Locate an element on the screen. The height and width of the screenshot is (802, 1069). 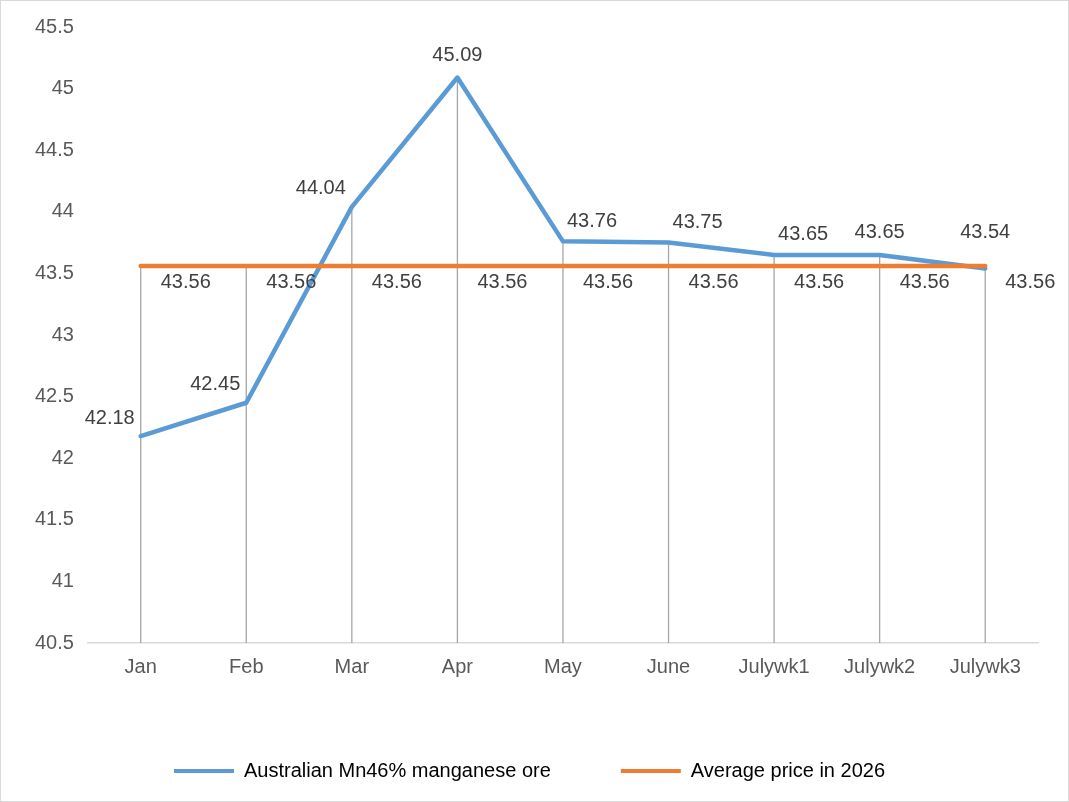
y-tick-label: 44.5 is located at coordinates (54, 148).